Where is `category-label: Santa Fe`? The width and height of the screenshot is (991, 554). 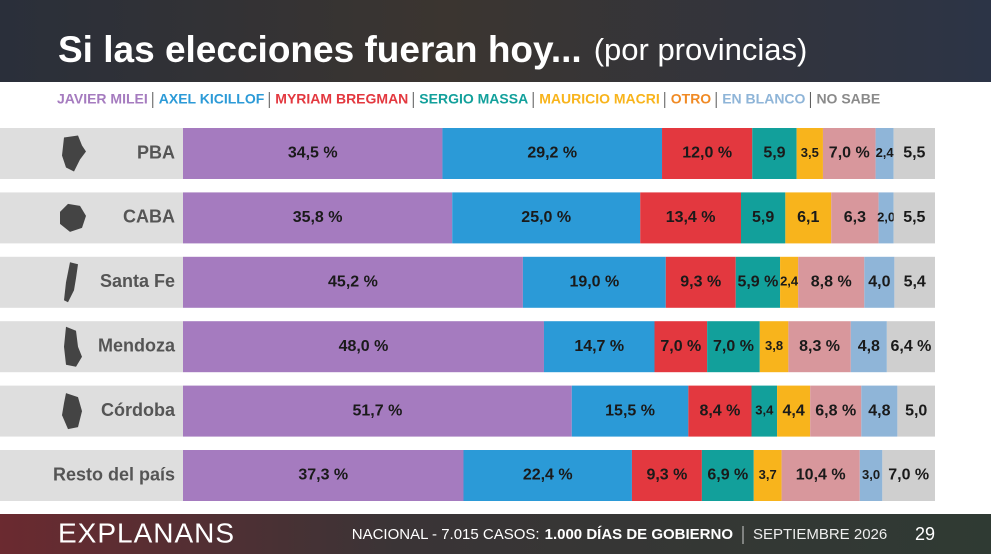 category-label: Santa Fe is located at coordinates (137, 281).